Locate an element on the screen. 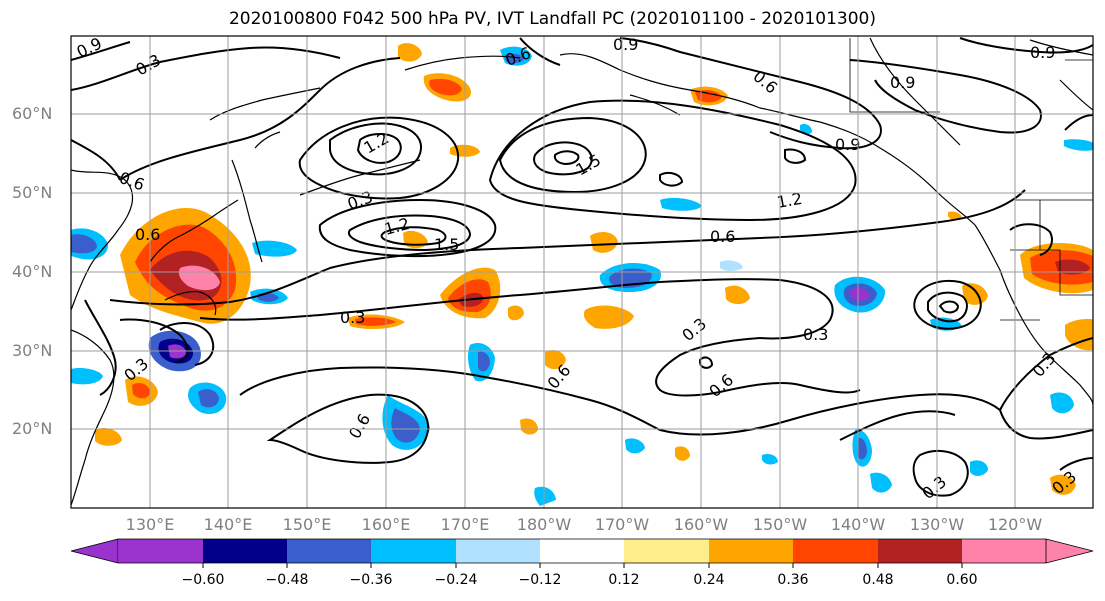 The height and width of the screenshot is (601, 1105). lon-label: 150°E is located at coordinates (307, 524).